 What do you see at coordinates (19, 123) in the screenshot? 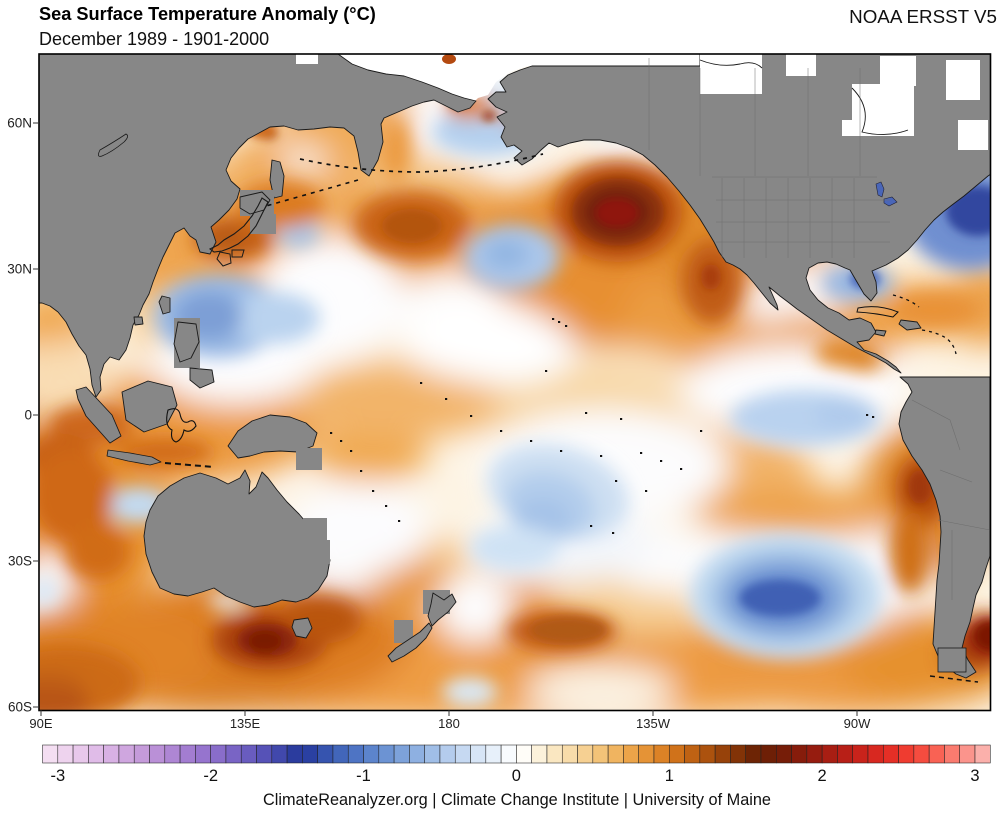
I see `svg-text: 60N` at bounding box center [19, 123].